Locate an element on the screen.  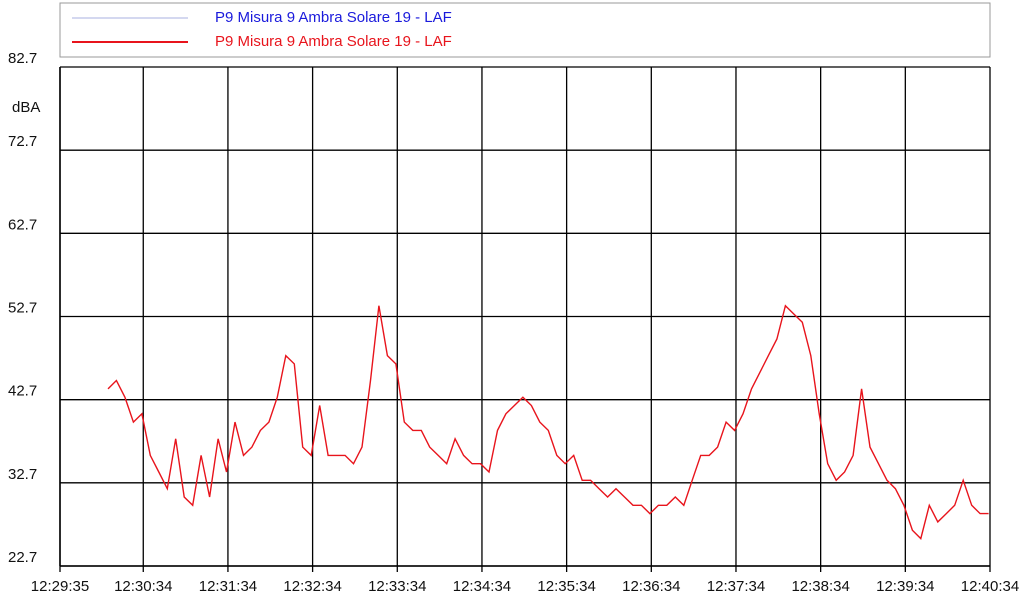
legend-box is located at coordinates (525, 30).